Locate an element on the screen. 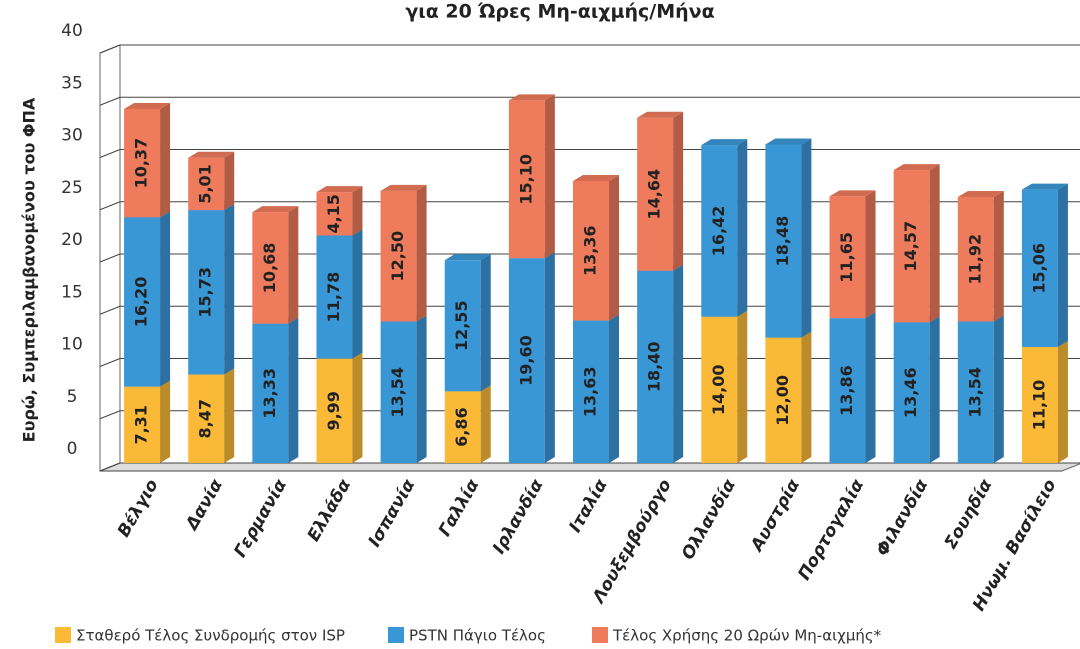  data-label: 6,86 is located at coordinates (461, 426).